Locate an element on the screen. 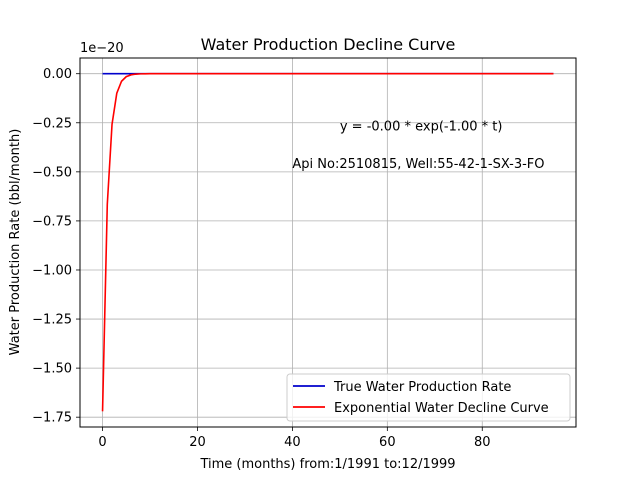 The height and width of the screenshot is (480, 640). y-axis-label: Water Production Rate (bbl/month) is located at coordinates (15, 242).